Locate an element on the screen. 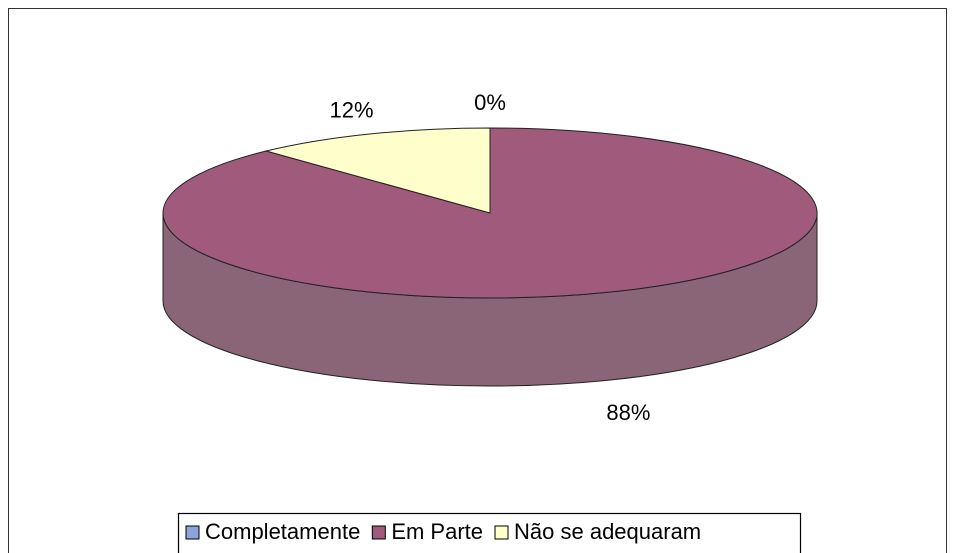 Image resolution: width=955 pixels, height=553 pixels. data-label: 0% is located at coordinates (490, 102).